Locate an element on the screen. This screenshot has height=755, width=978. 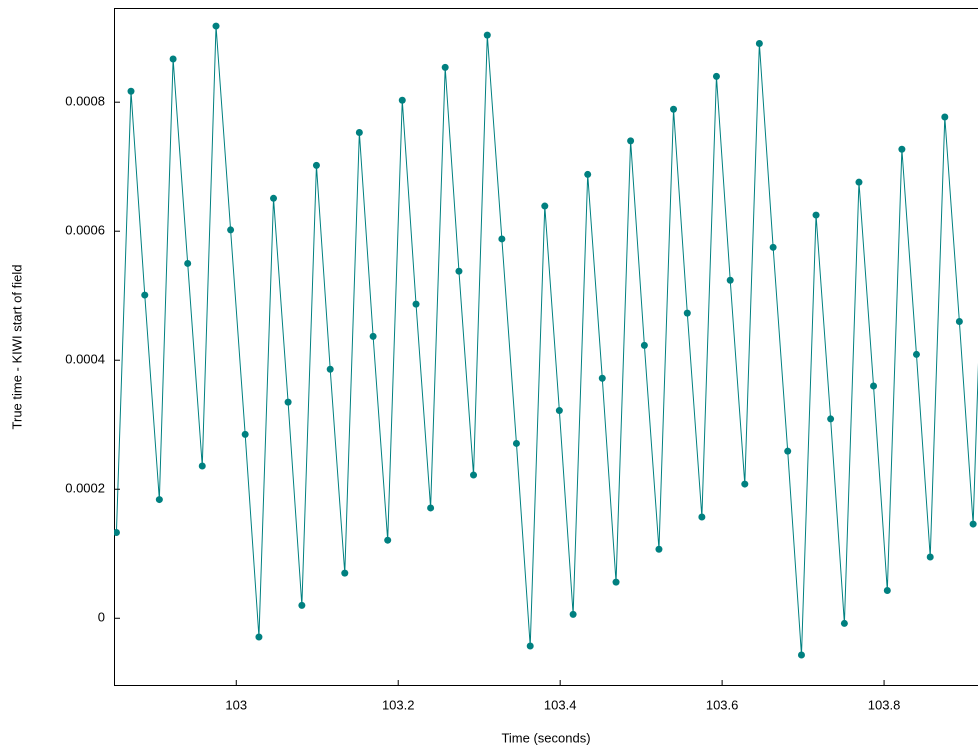
x-tick-label: 103 is located at coordinates (236, 704).